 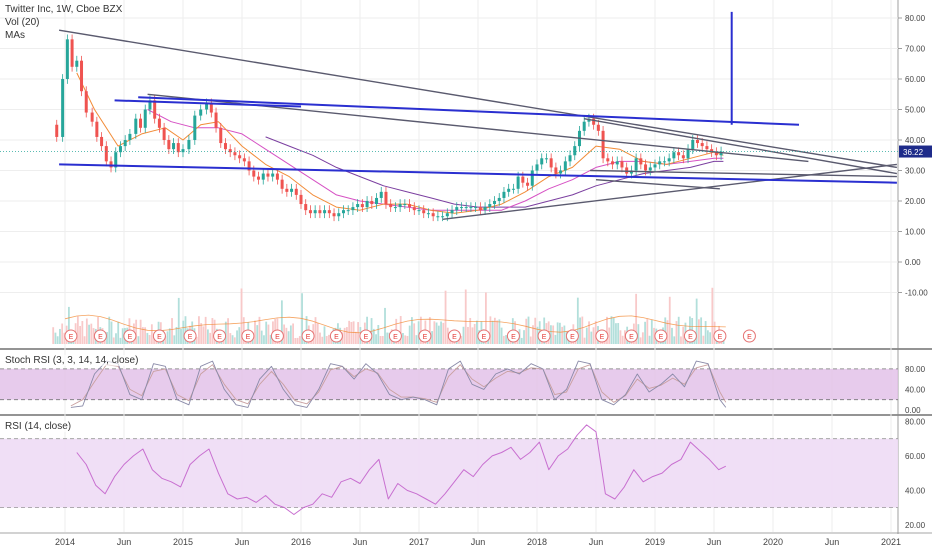 I want to click on x-tick-label: 2018, so click(x=537, y=542).